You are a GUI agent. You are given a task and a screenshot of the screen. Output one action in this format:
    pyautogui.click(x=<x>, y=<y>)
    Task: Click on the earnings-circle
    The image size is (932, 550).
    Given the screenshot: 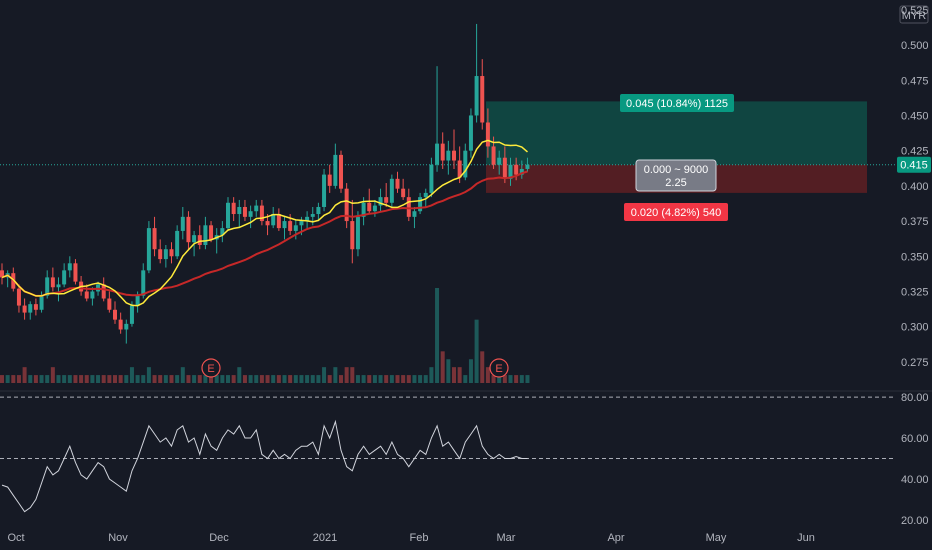 What is the action you would take?
    pyautogui.click(x=499, y=368)
    